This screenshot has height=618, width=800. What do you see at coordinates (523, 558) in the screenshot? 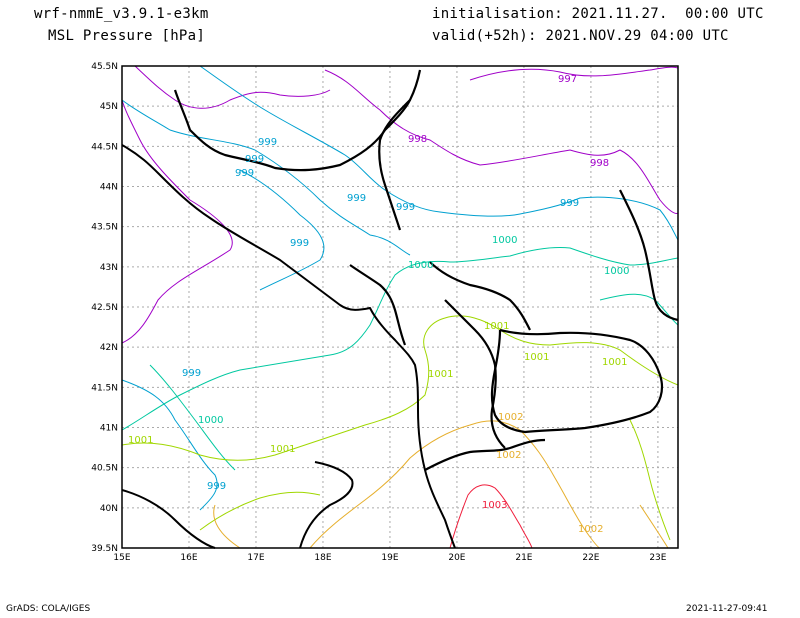
I see `longitude-label: 21E` at bounding box center [523, 558].